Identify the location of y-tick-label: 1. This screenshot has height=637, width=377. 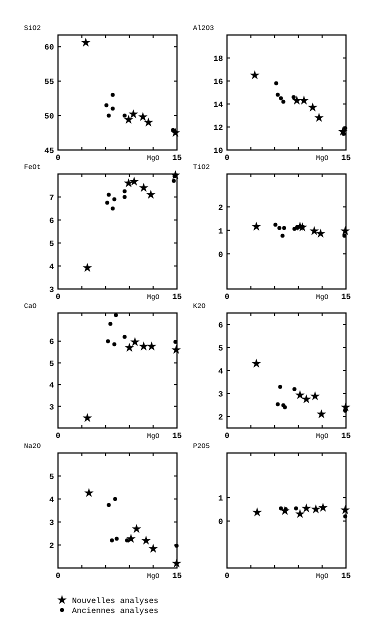
(221, 231).